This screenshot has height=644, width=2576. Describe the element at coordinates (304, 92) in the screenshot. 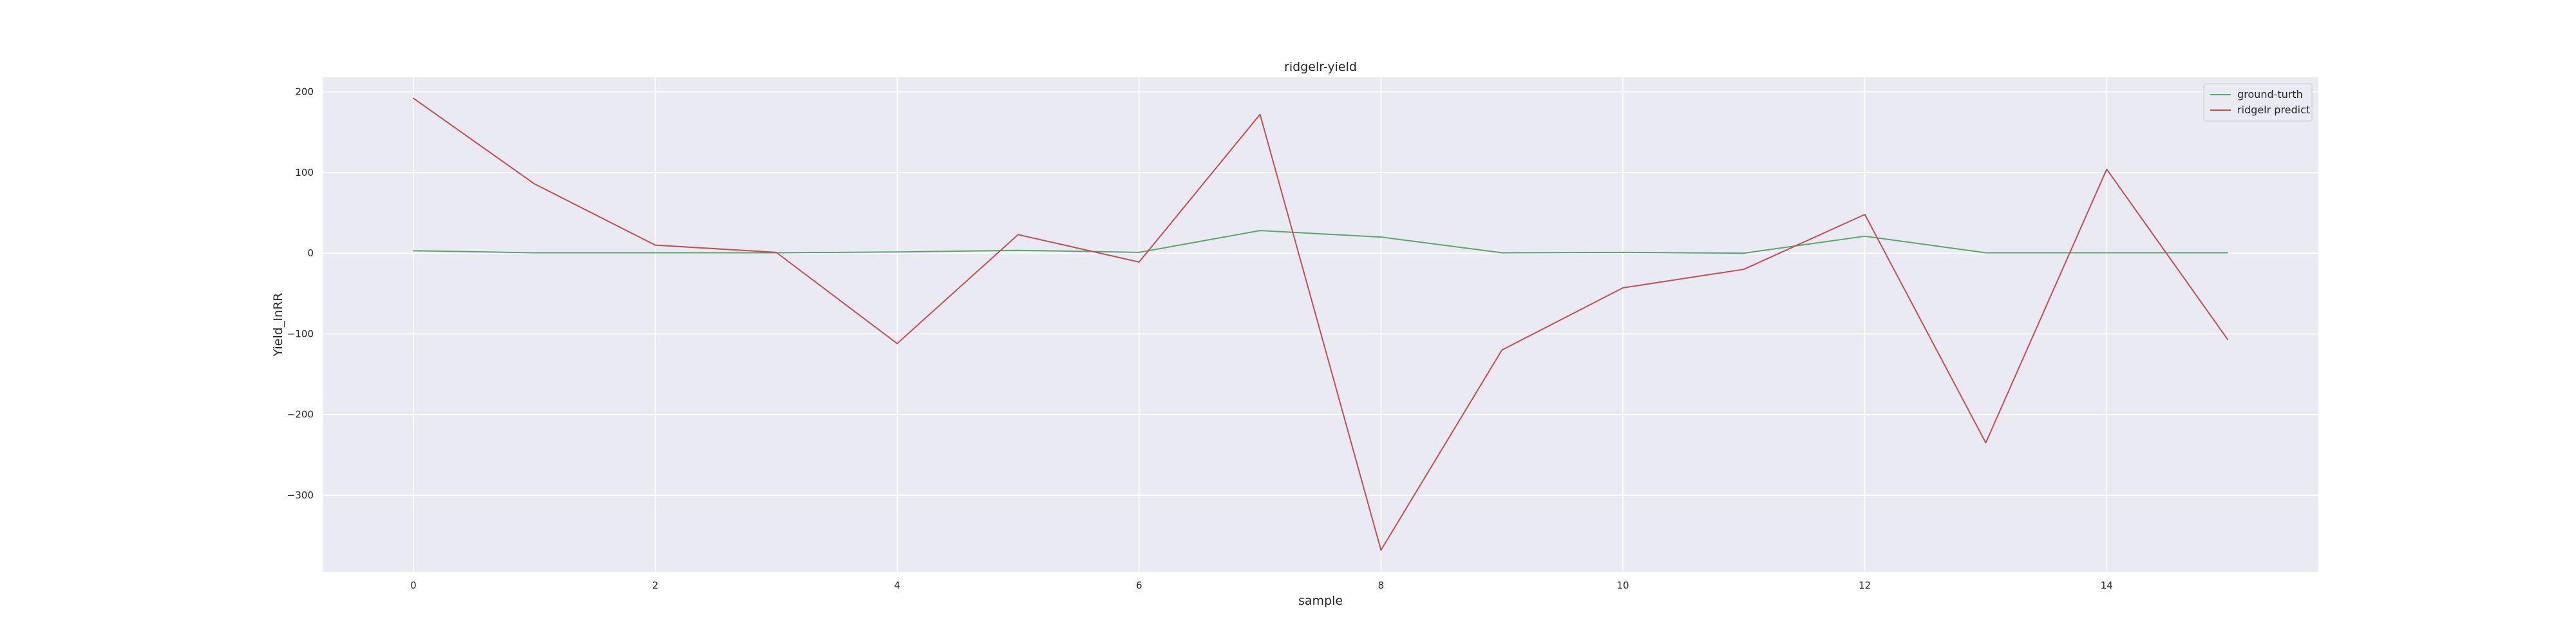

I see `y-tick-label: 200` at that location.